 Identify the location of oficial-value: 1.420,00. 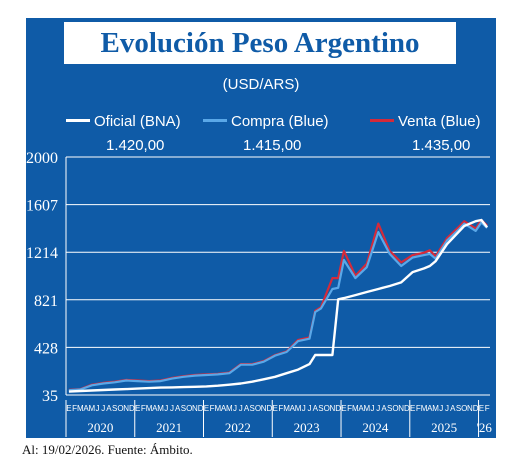
(135, 145).